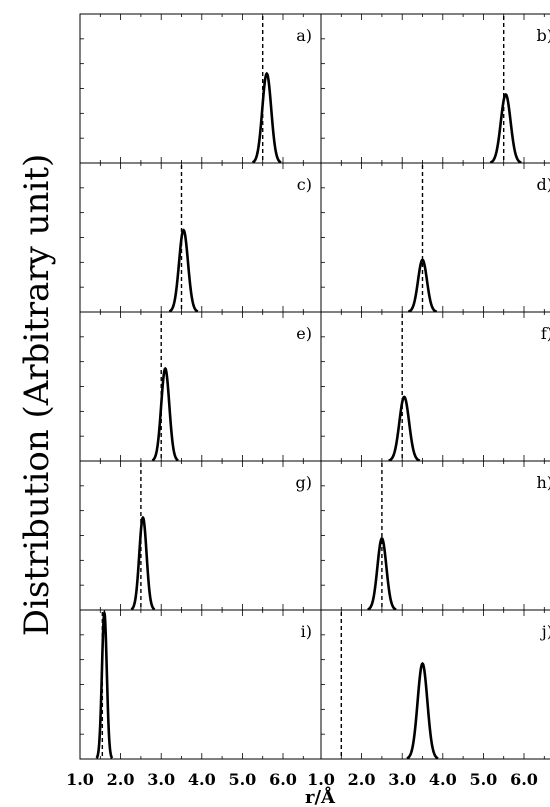  I want to click on panel-label: h), so click(543, 482).